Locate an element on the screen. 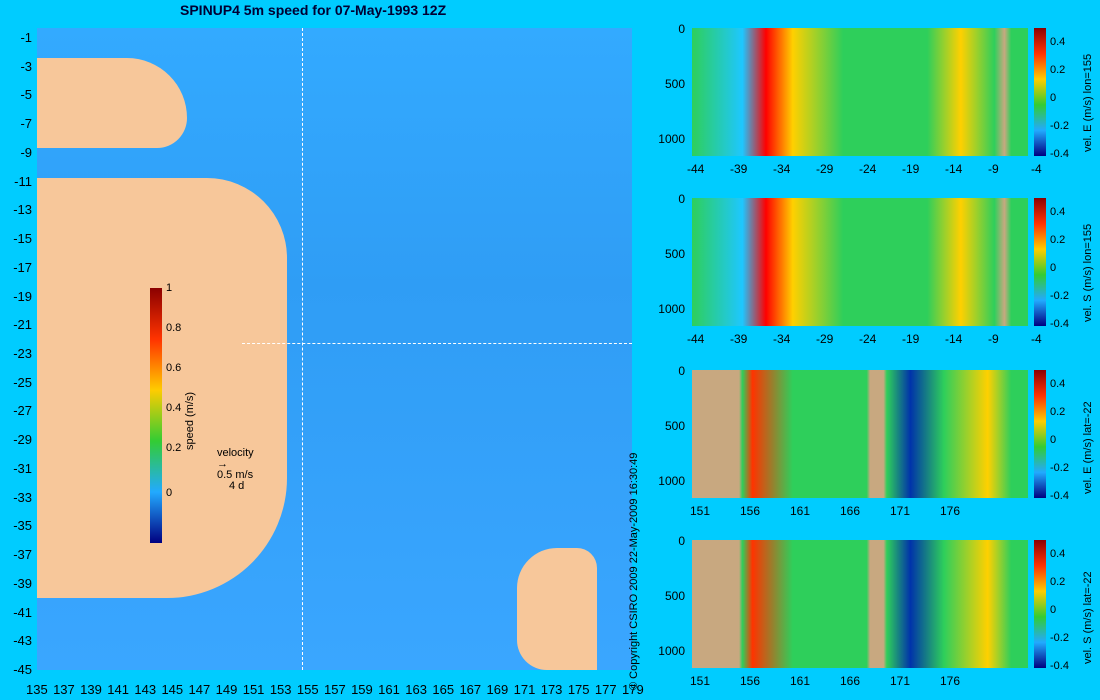 This screenshot has height=700, width=1100. latitude-guide is located at coordinates (437, 343).